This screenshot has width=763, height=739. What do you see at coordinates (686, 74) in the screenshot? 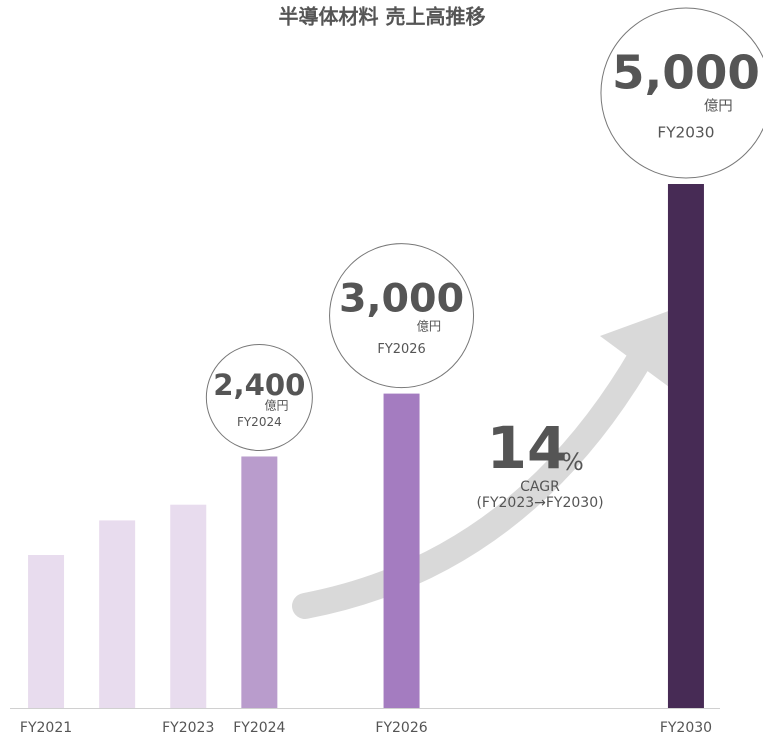
I see `value-label: 5,000` at bounding box center [686, 74].